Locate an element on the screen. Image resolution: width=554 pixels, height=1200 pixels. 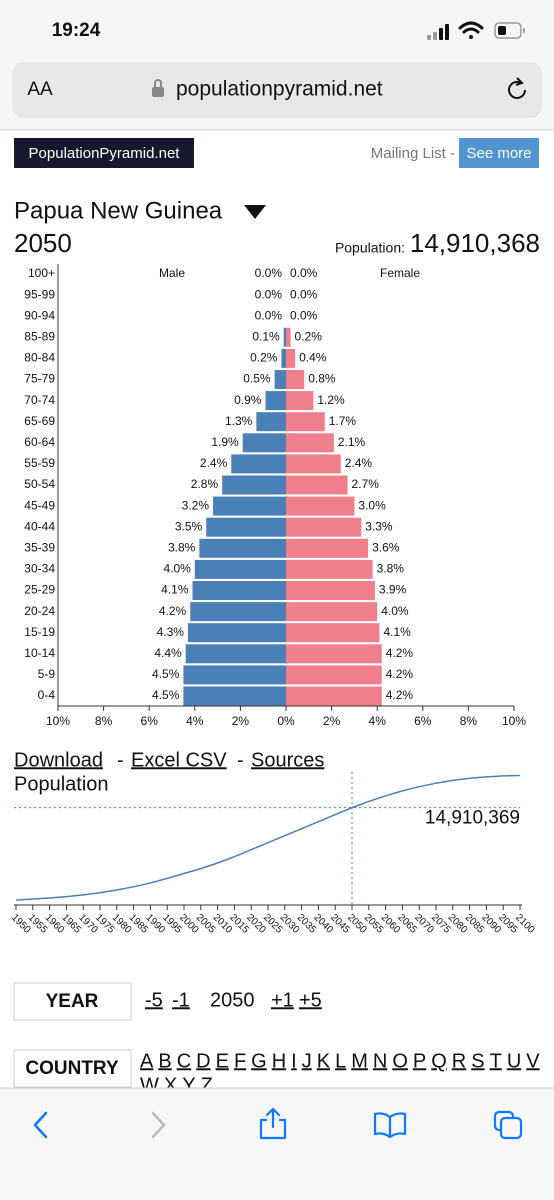
country-letter-link: G is located at coordinates (259, 1061).